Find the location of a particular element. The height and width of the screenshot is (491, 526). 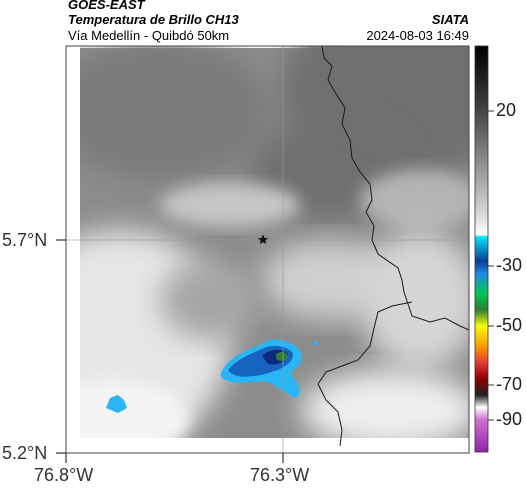

colorbar-label: -30 is located at coordinates (509, 265).